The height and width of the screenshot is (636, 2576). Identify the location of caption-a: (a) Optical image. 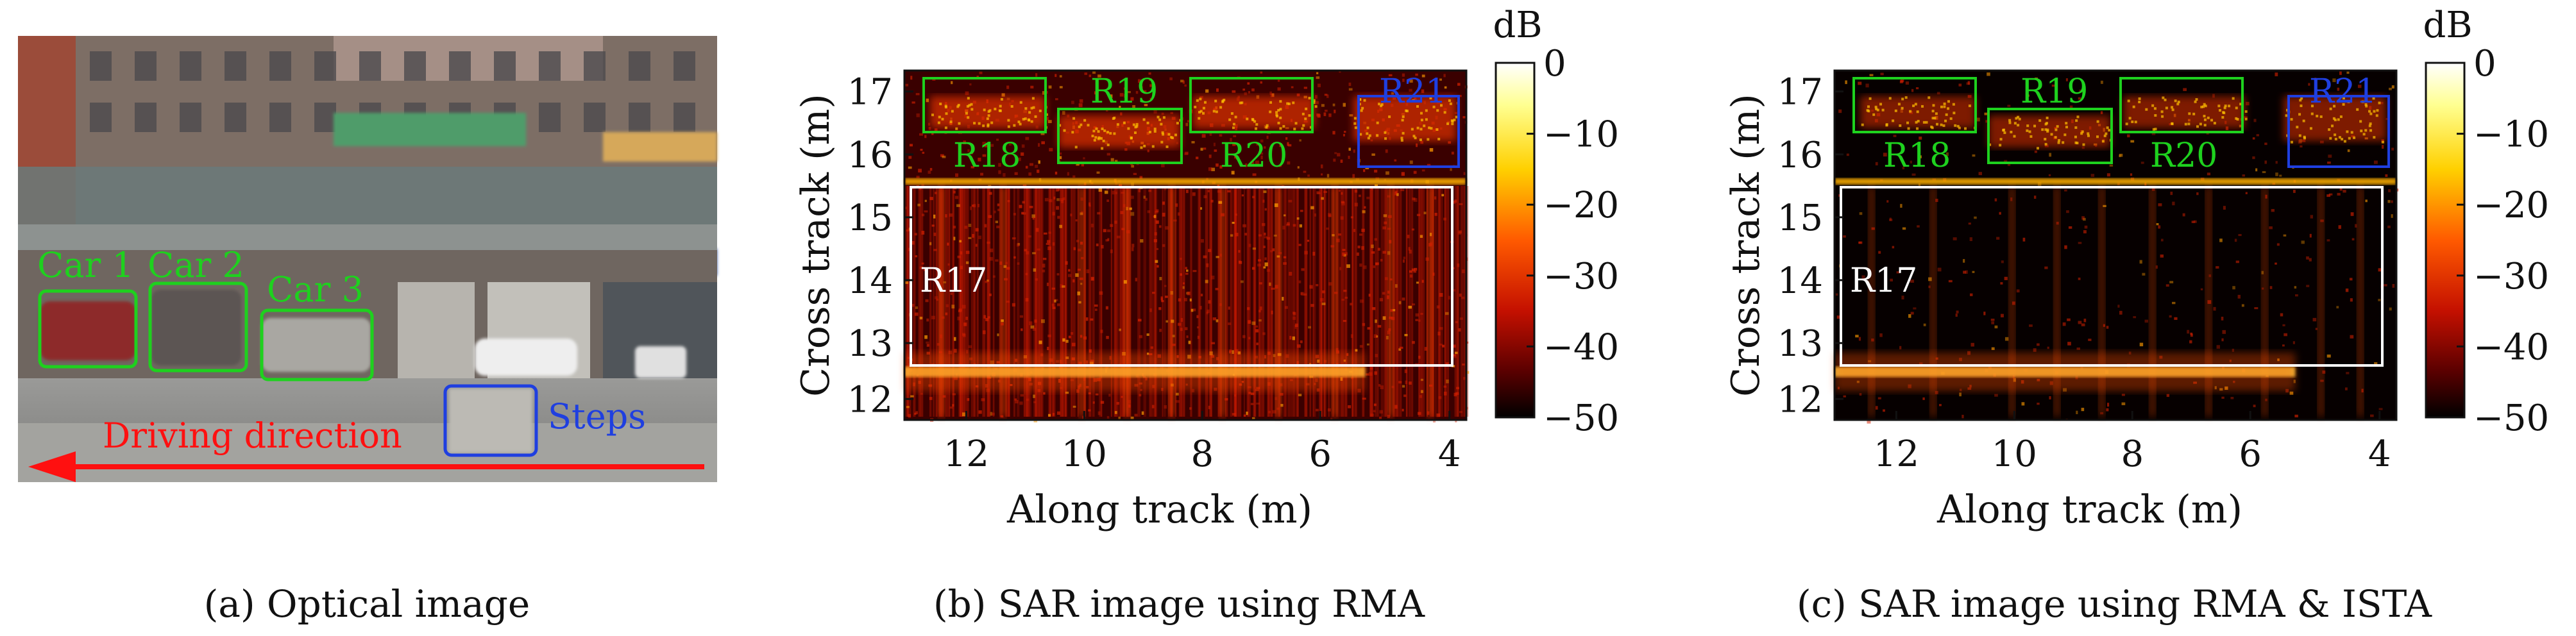
(366, 604).